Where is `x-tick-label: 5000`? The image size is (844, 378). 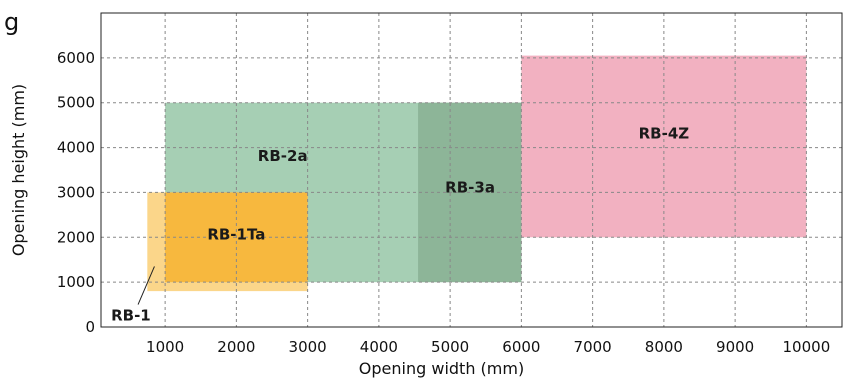
x-tick-label: 5000 is located at coordinates (450, 347).